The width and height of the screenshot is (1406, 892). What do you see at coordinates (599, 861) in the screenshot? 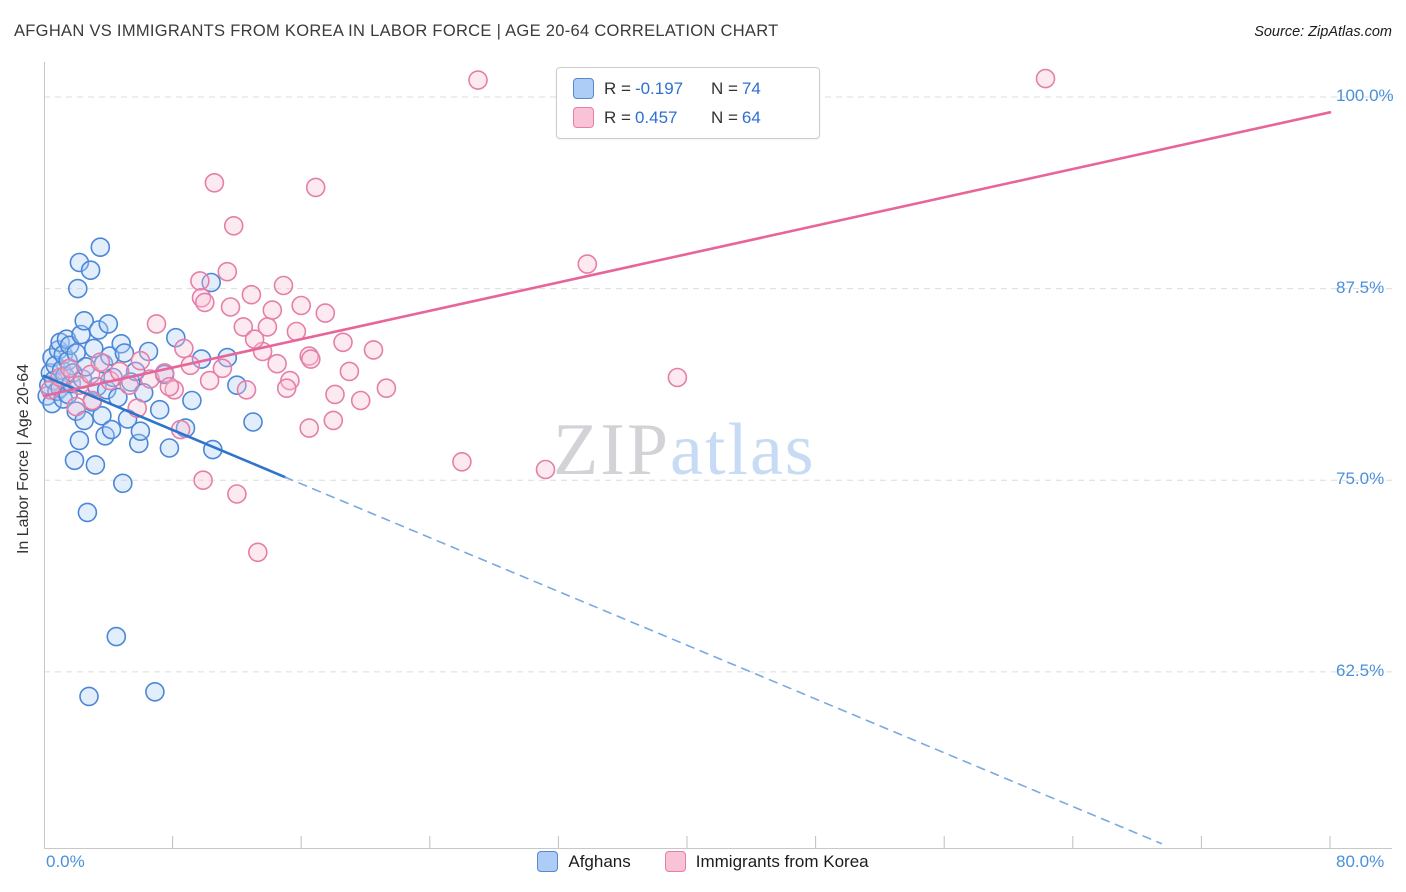
I see `legend-label-afghans: Afghans` at bounding box center [599, 861].